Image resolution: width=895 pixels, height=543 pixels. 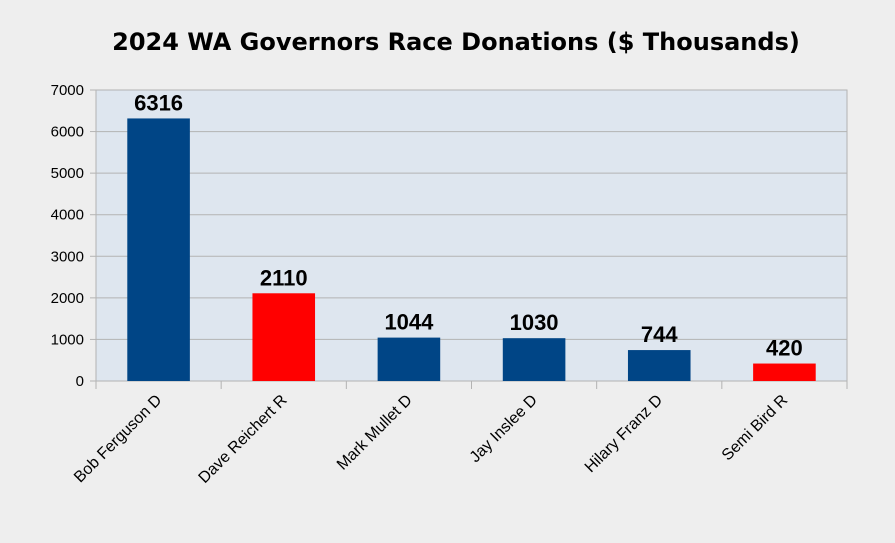 I want to click on data-label: 420, so click(x=784, y=348).